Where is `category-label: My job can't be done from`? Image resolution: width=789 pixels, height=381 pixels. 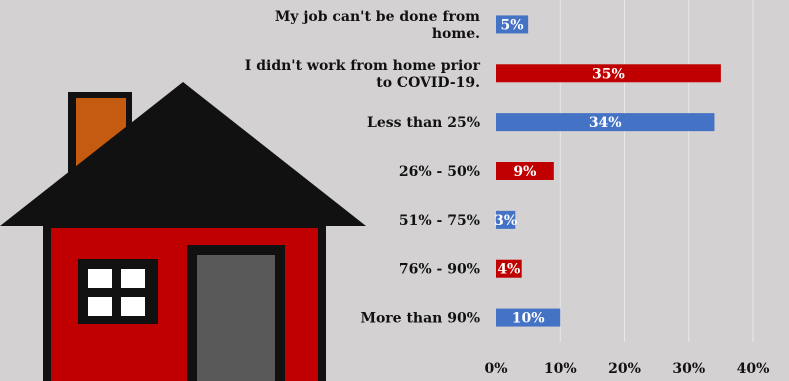 category-label: My job can't be done from is located at coordinates (377, 17).